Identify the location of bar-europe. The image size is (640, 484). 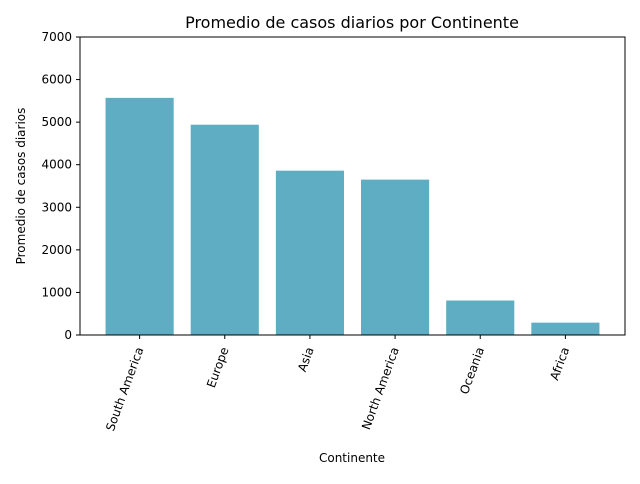
(224, 229).